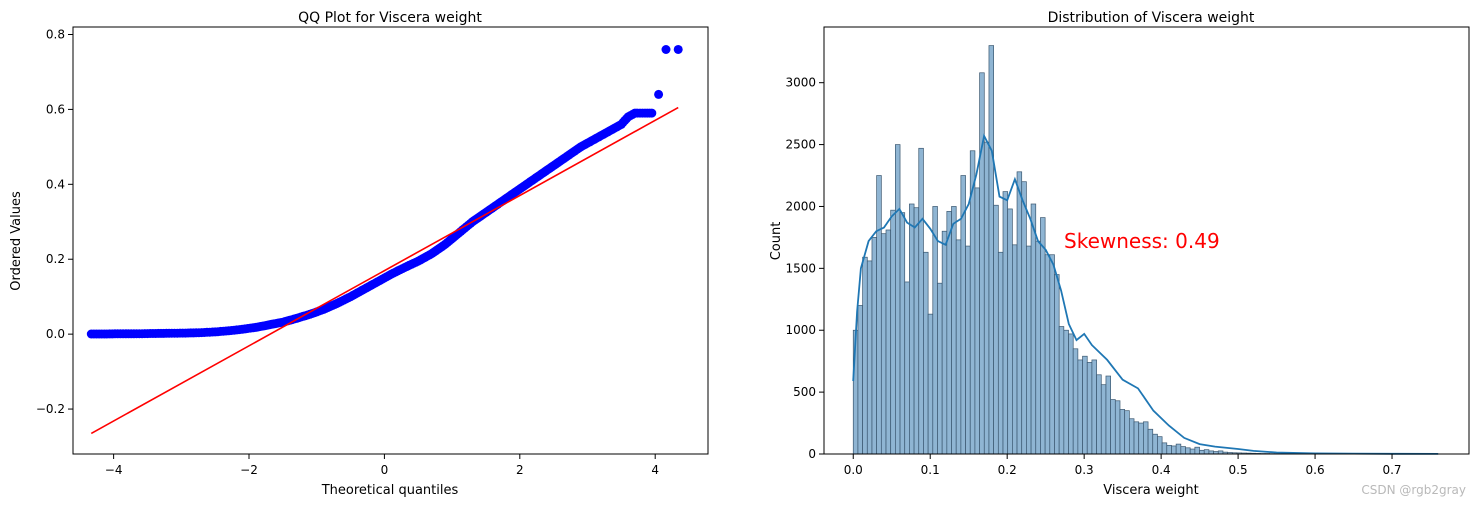 The width and height of the screenshot is (1478, 507). What do you see at coordinates (55, 184) in the screenshot?
I see `qq-y-tick-label: 0.4` at bounding box center [55, 184].